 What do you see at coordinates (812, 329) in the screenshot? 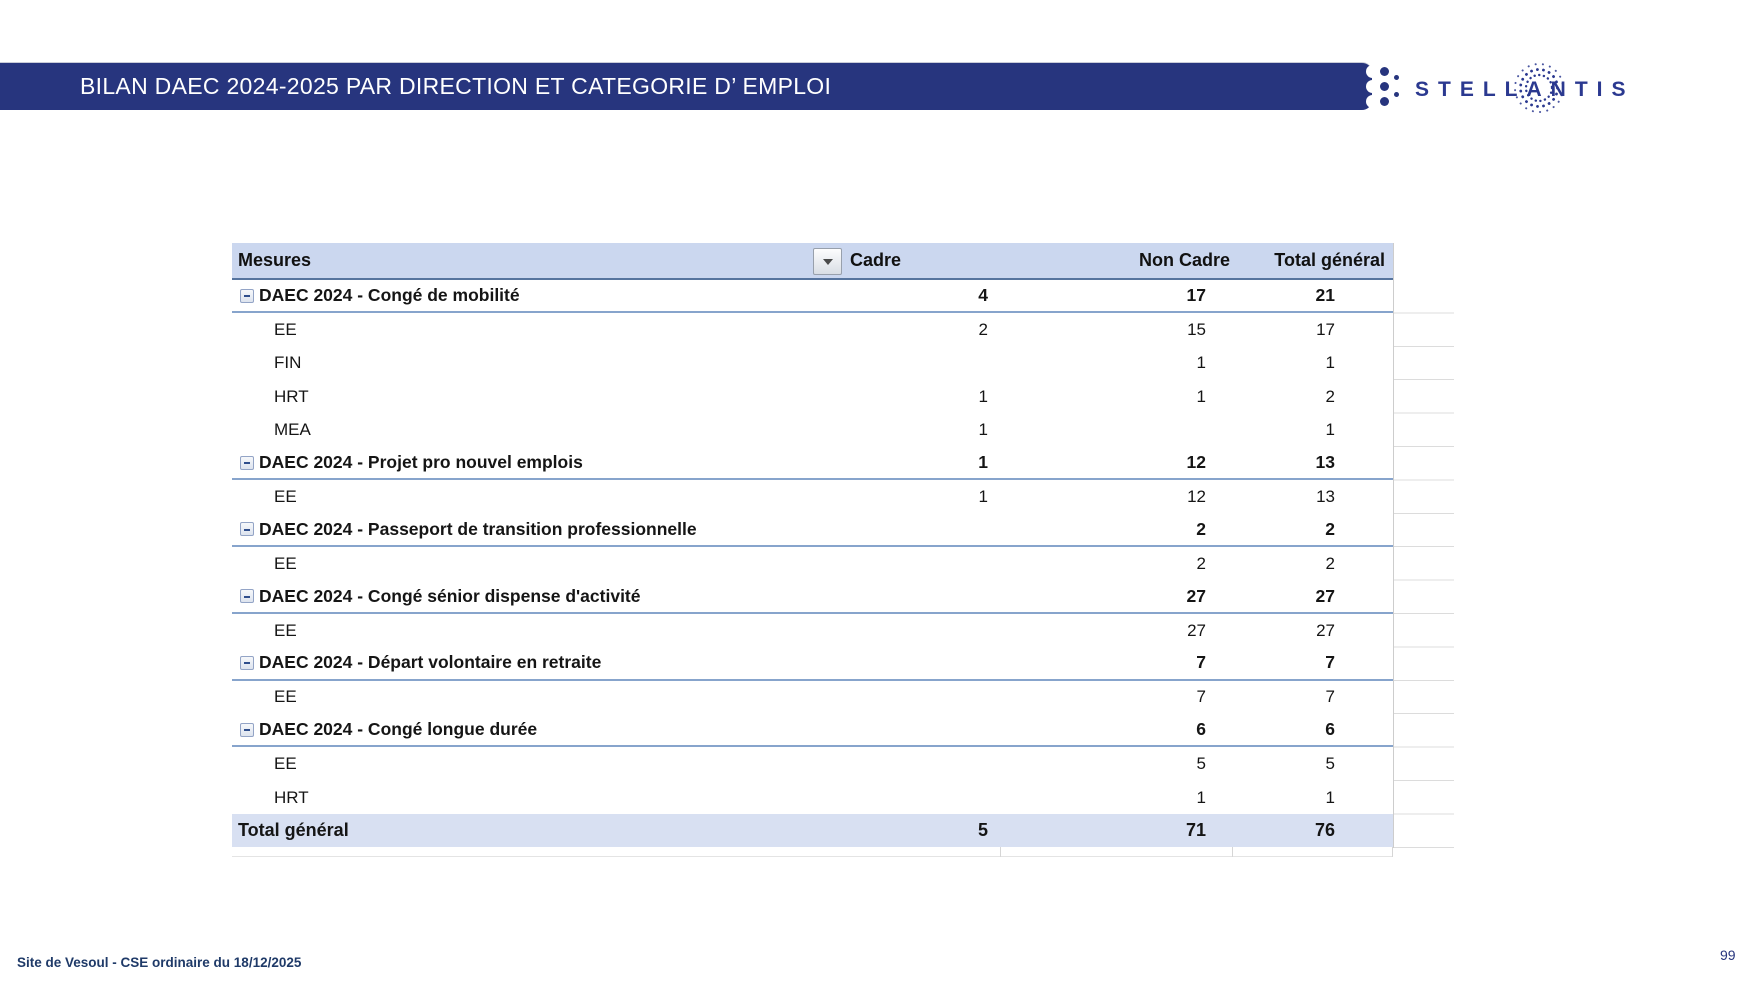
I see `table-row: EE 2 15 17` at bounding box center [812, 329].